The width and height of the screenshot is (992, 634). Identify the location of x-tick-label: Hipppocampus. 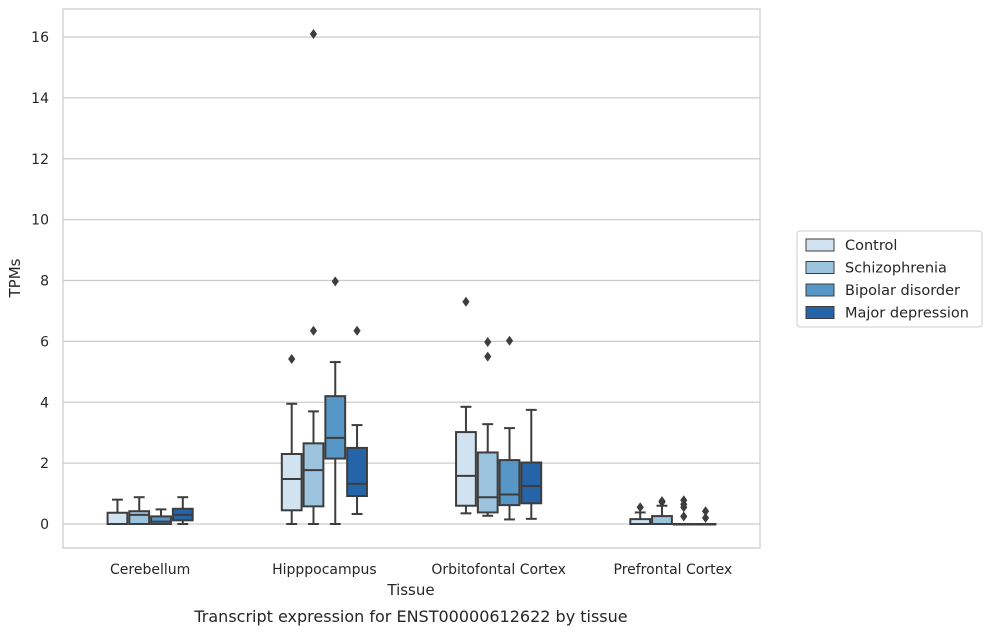
(324, 570).